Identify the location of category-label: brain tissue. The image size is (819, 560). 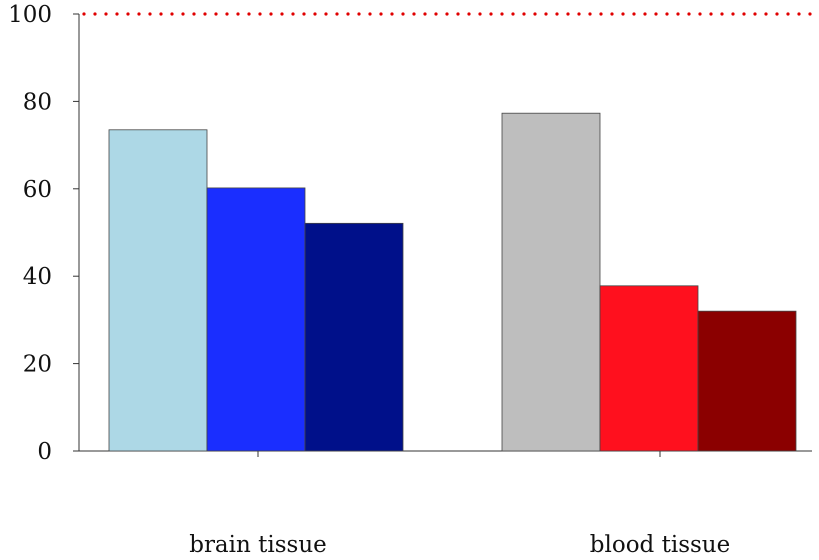
(258, 545).